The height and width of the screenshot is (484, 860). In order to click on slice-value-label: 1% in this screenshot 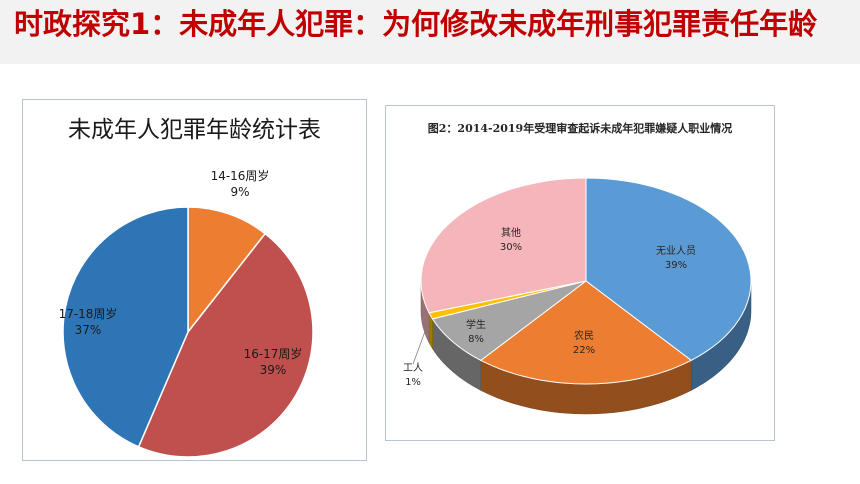, I will do `click(413, 382)`.